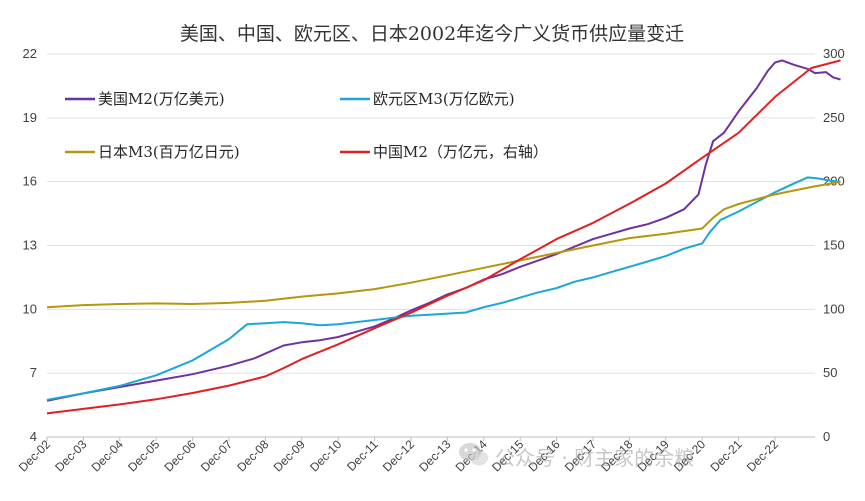 The height and width of the screenshot is (501, 865). I want to click on x-tick-label: Dec-13, so click(434, 455).